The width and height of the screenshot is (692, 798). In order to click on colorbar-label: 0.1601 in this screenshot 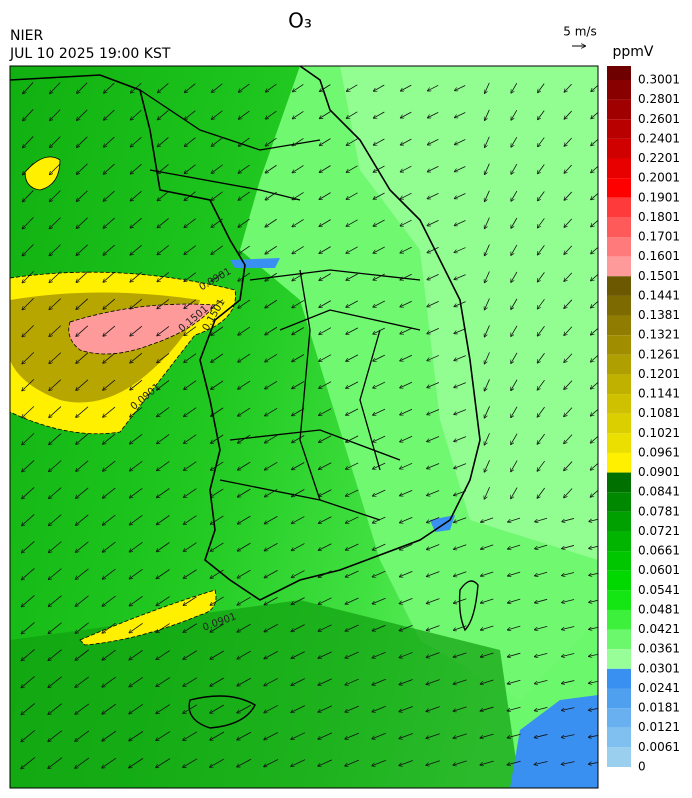, I will do `click(659, 256)`.